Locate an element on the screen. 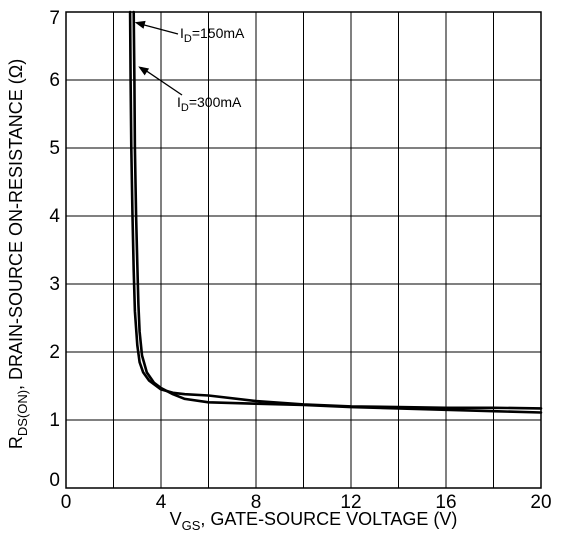  y-tick-label: 7 is located at coordinates (54, 18).